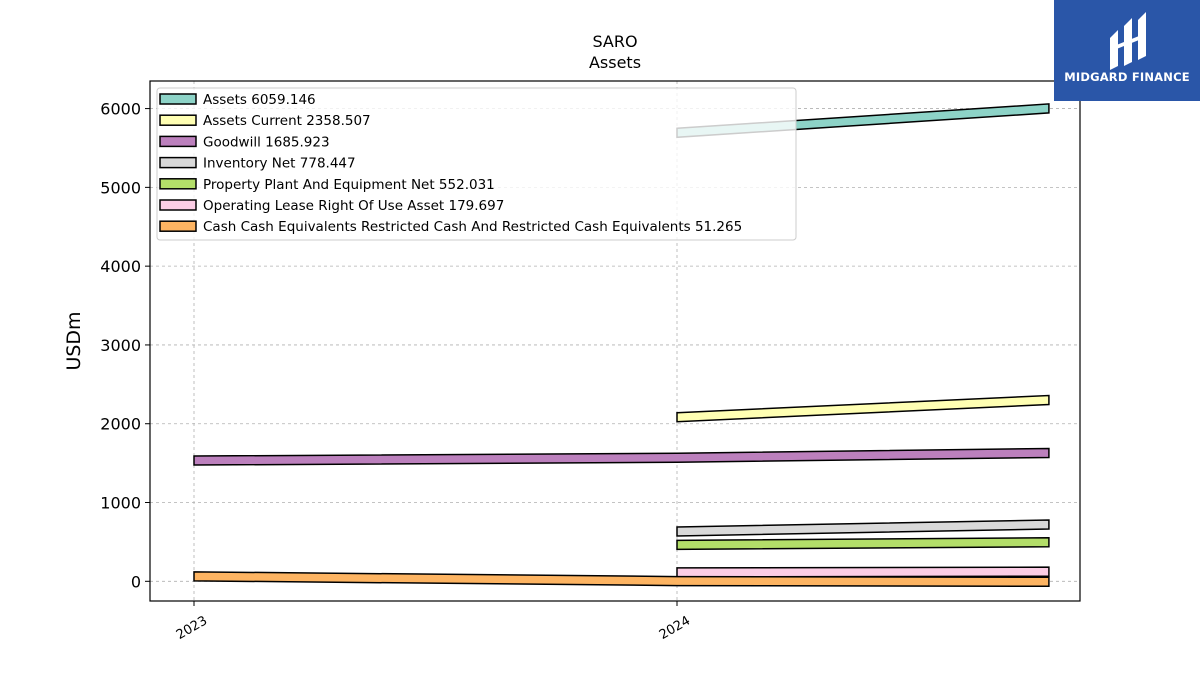 The image size is (1200, 675). What do you see at coordinates (615, 62) in the screenshot?
I see `chart-subtitle: Assets` at bounding box center [615, 62].